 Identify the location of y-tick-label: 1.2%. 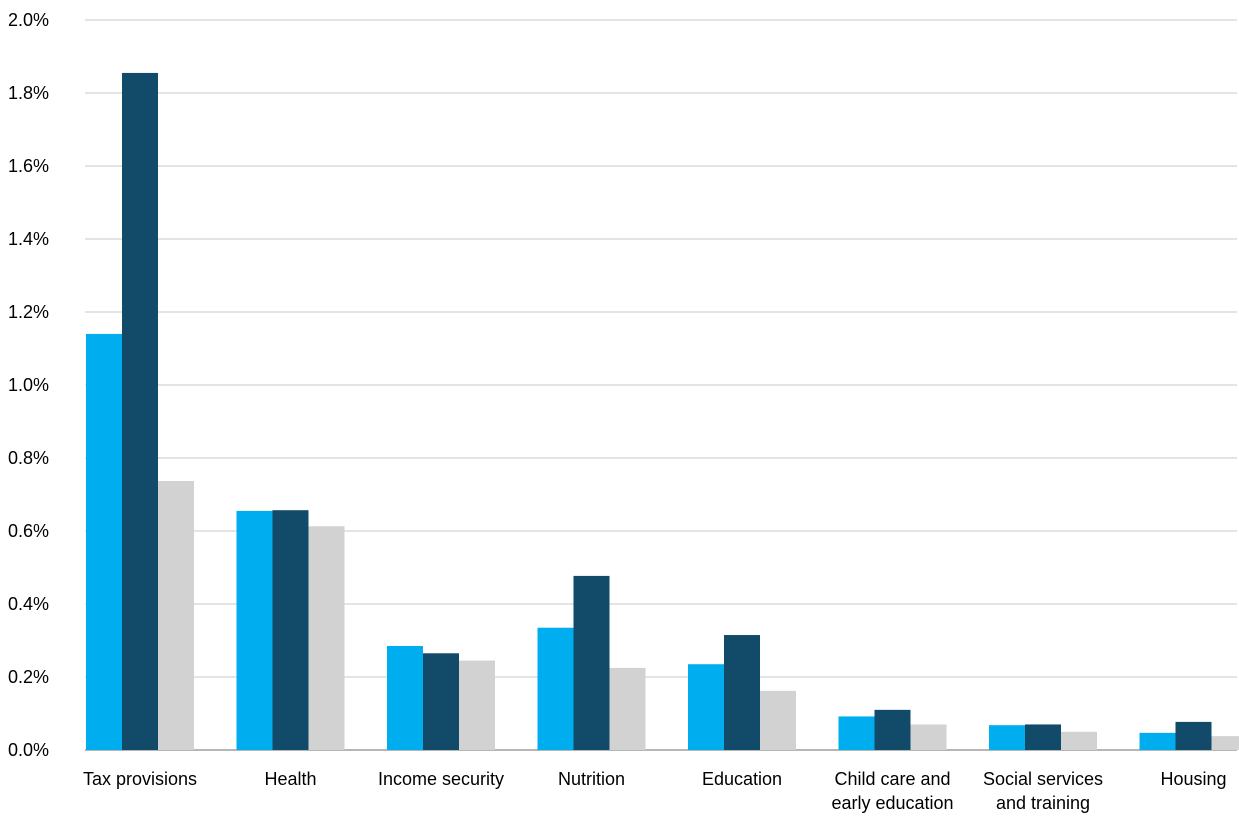
(28, 312).